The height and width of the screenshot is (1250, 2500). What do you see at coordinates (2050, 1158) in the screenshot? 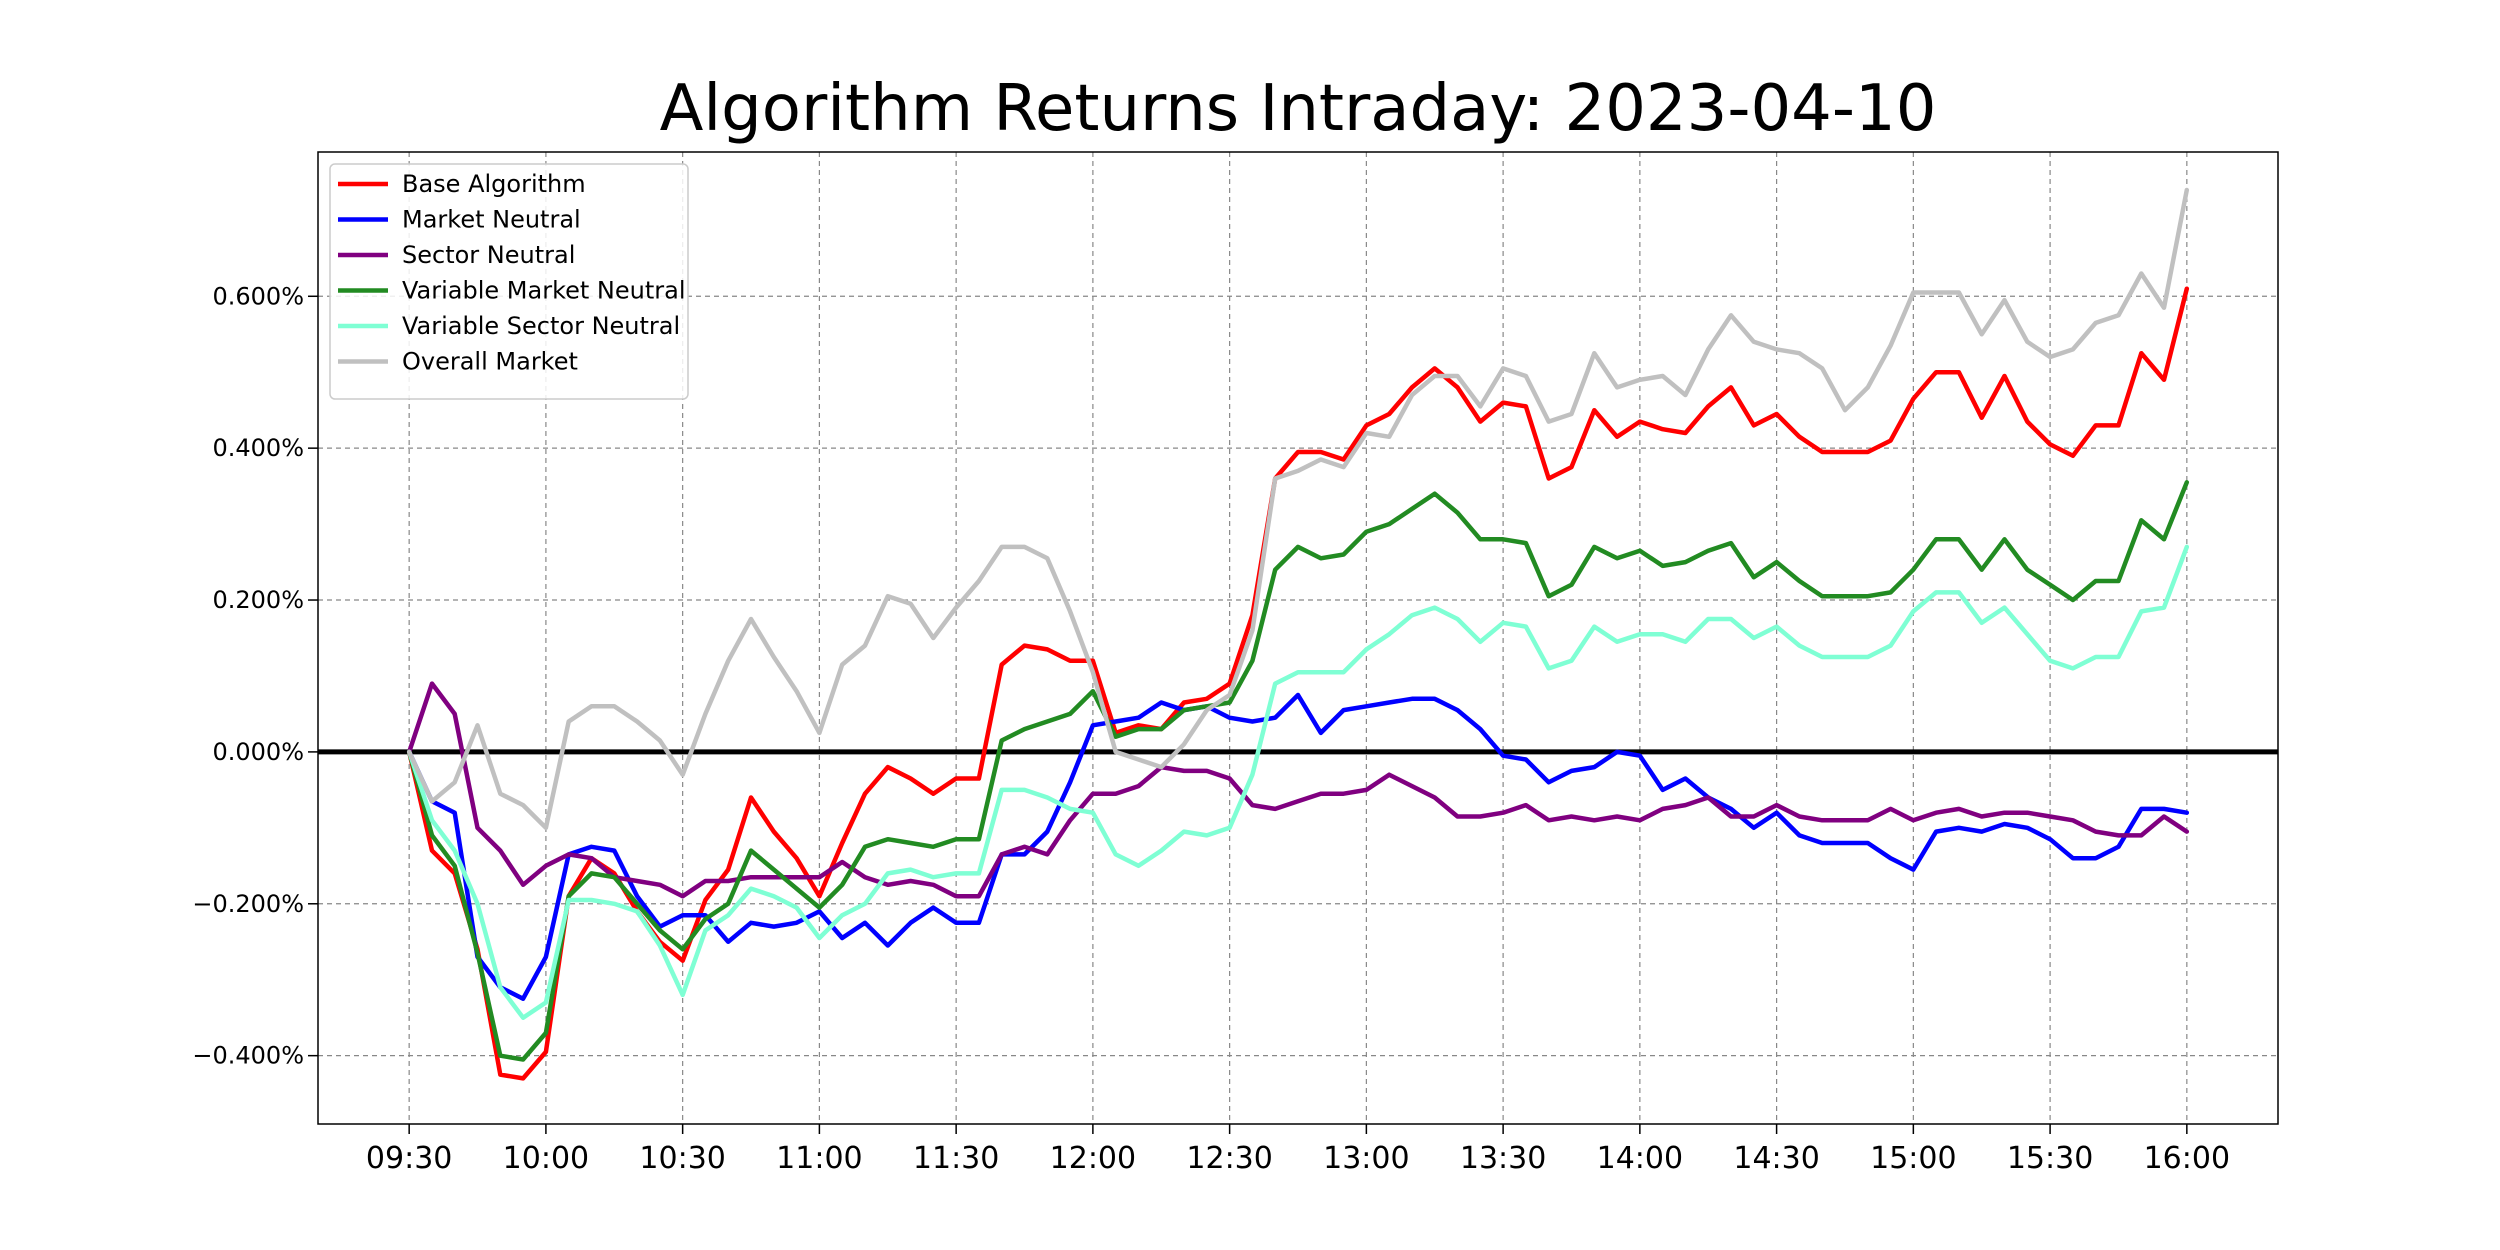
I see `x-tick-label: 15:30` at bounding box center [2050, 1158].